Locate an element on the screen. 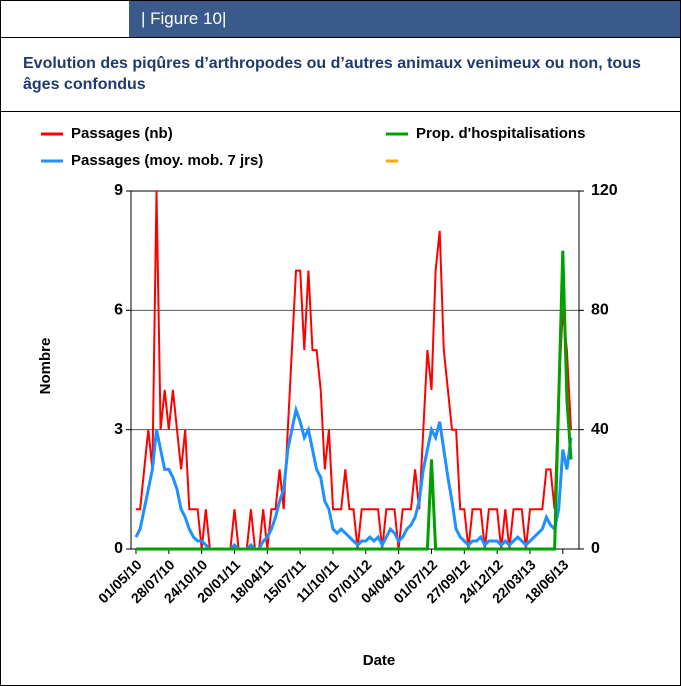 The width and height of the screenshot is (681, 686). figure-label: | Figure 10| is located at coordinates (404, 19).